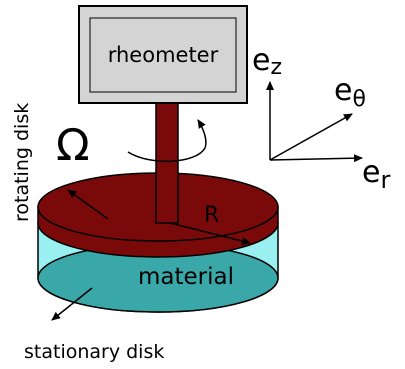 The height and width of the screenshot is (369, 405). I want to click on radius-arrow, so click(210, 233).